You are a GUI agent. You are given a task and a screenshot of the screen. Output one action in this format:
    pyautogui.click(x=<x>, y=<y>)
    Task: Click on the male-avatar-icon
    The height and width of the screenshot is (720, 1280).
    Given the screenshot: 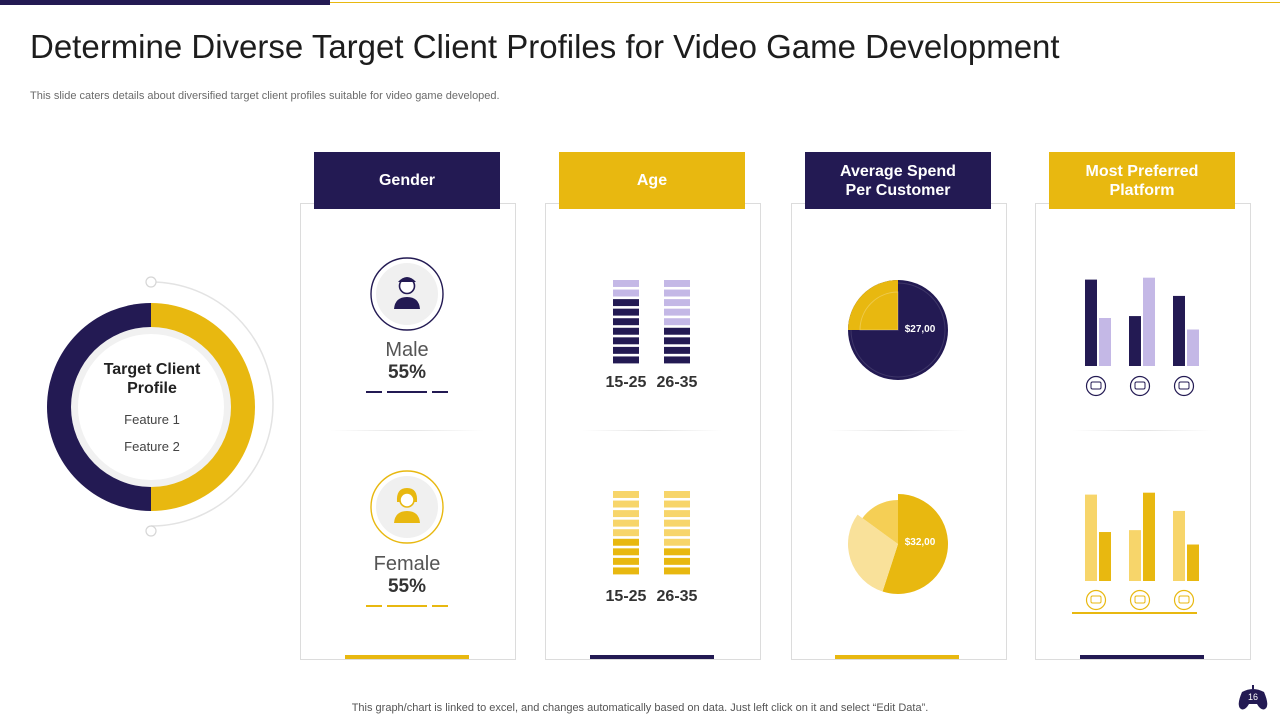 What is the action you would take?
    pyautogui.click(x=407, y=294)
    